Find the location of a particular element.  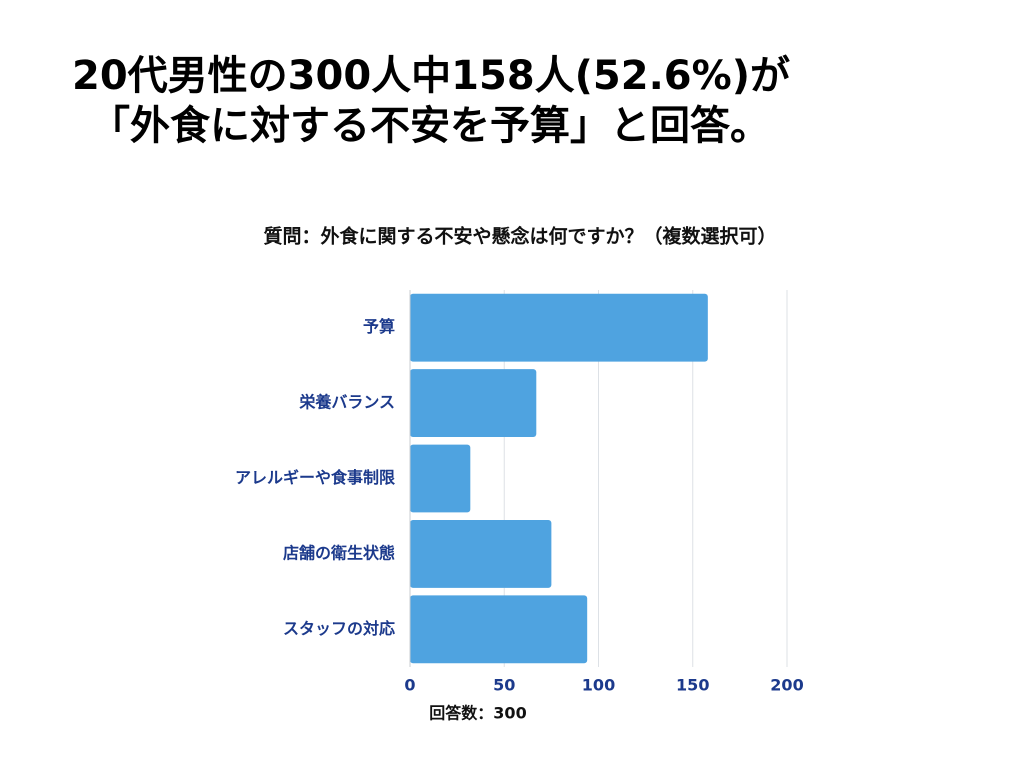

x-tick-label: 200 is located at coordinates (786, 685).